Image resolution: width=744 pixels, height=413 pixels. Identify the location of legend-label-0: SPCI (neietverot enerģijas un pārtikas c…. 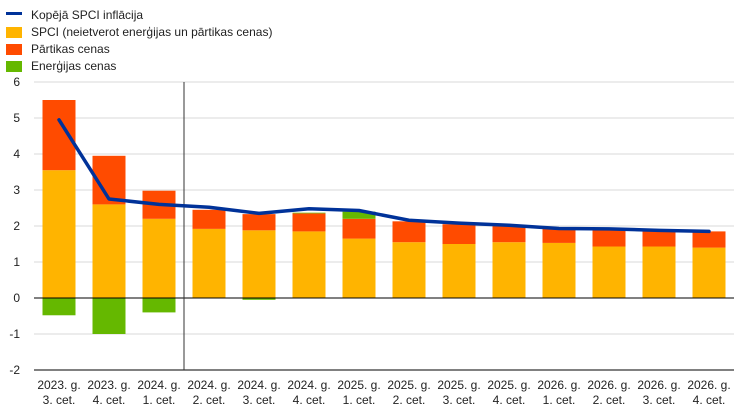
(151, 32).